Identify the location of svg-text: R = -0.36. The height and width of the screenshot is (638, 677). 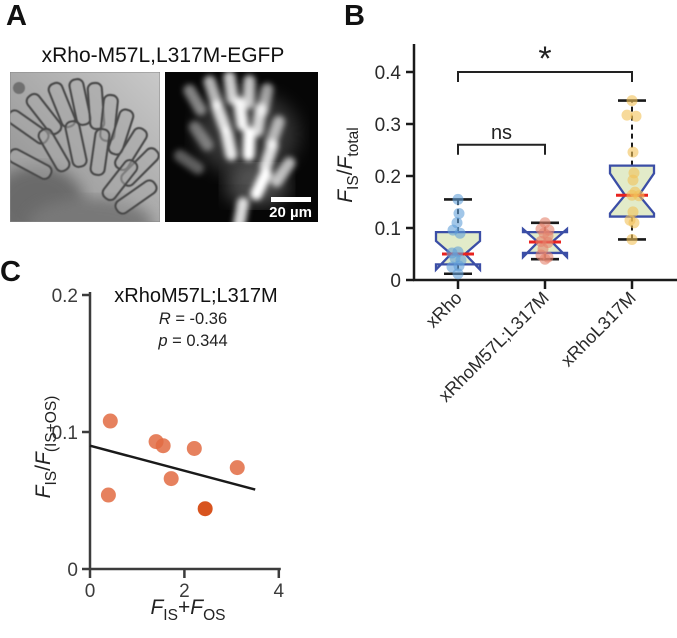
(193, 319).